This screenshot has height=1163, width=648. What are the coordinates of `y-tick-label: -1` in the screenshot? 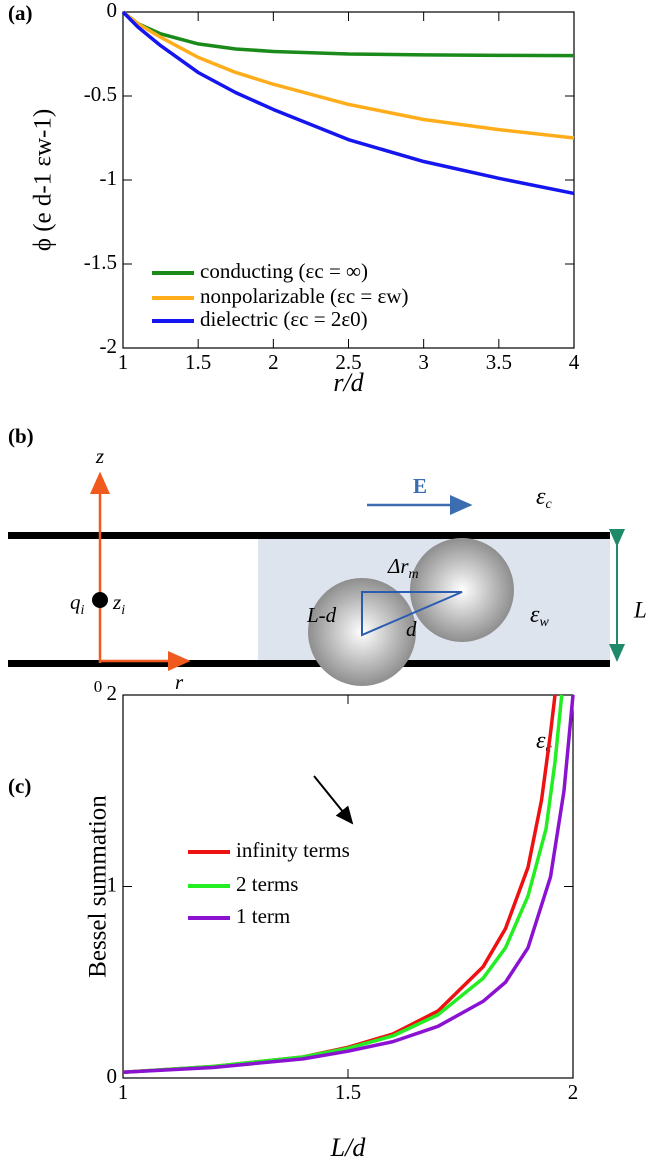 It's located at (109, 178).